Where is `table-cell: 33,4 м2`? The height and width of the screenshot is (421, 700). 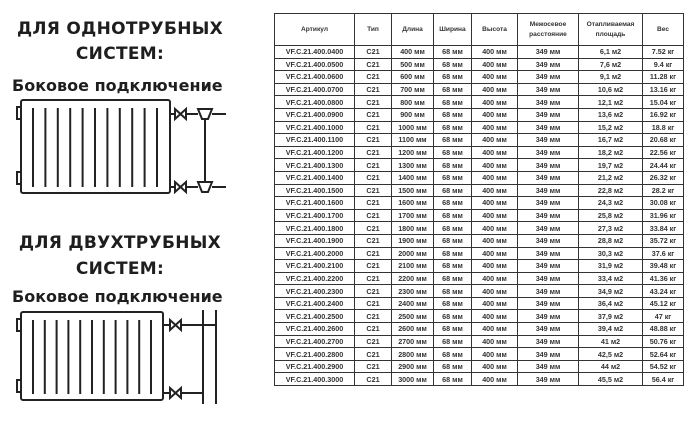
table-cell: 33,4 м2 is located at coordinates (610, 278).